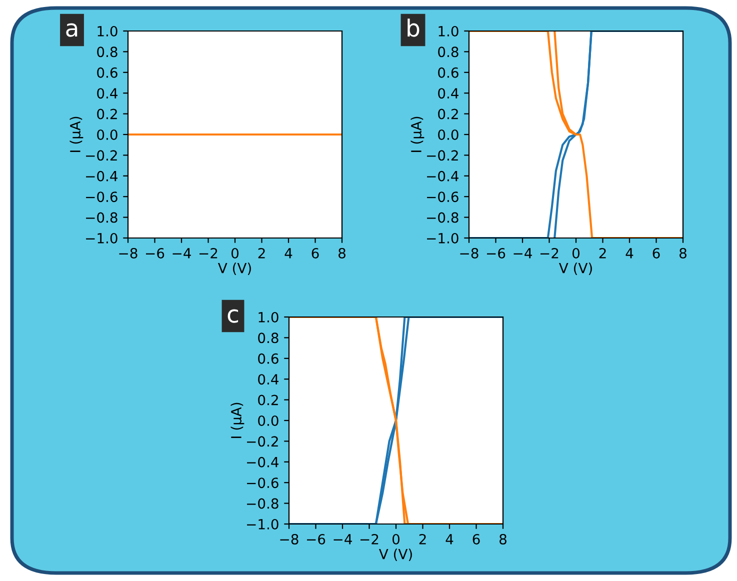 Image resolution: width=737 pixels, height=581 pixels. Describe the element at coordinates (233, 316) in the screenshot. I see `text: c` at that location.